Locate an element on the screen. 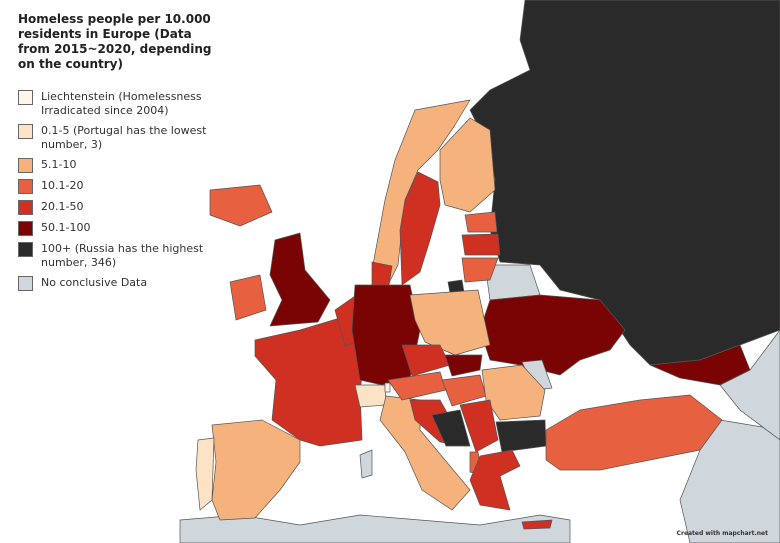  ireland is located at coordinates (248, 297).